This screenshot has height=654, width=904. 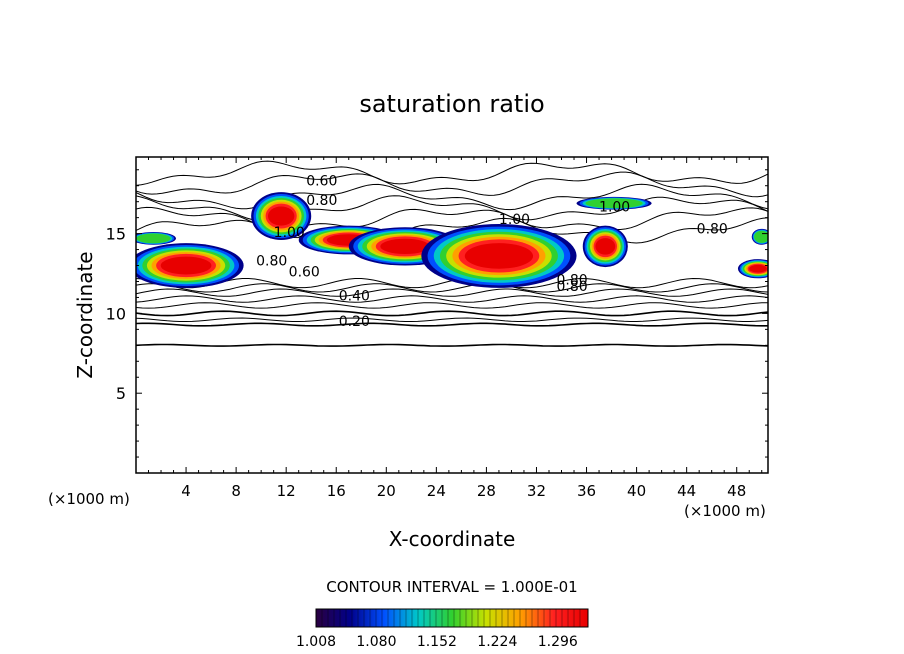 I want to click on x-axis-unit-left: (×1000 m), so click(x=89, y=499).